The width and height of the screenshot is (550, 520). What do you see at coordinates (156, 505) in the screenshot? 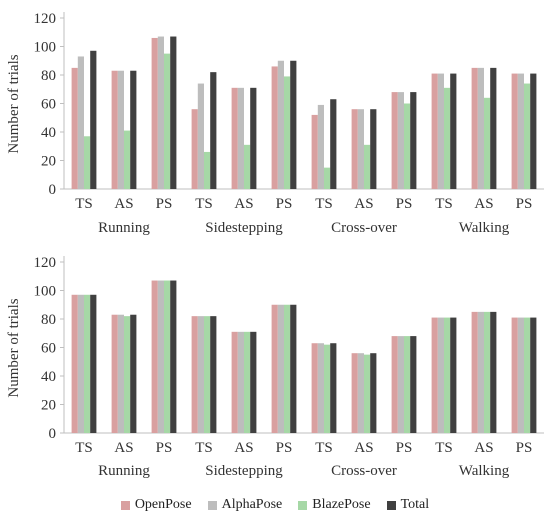
I see `legend-item-openpose: OpenPose` at bounding box center [156, 505].